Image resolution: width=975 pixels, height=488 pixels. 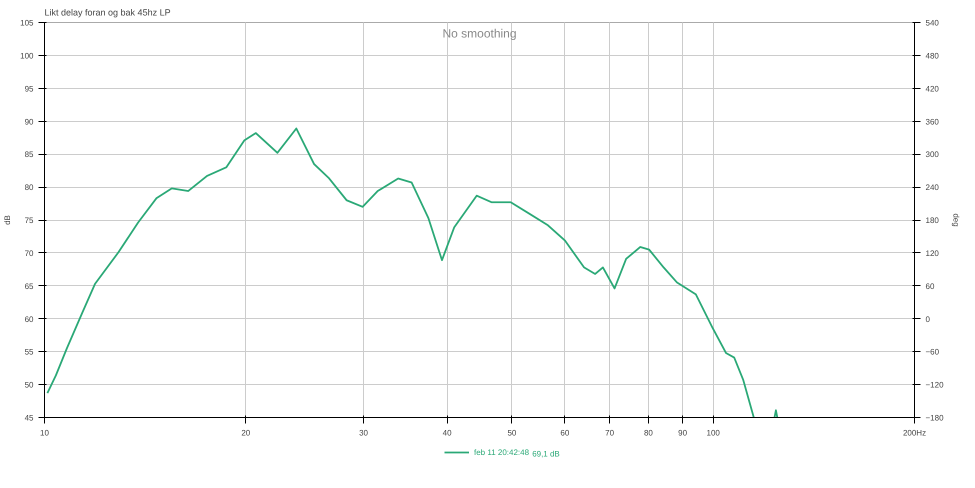 What do you see at coordinates (935, 385) in the screenshot?
I see `y2-tick-label: −120` at bounding box center [935, 385].